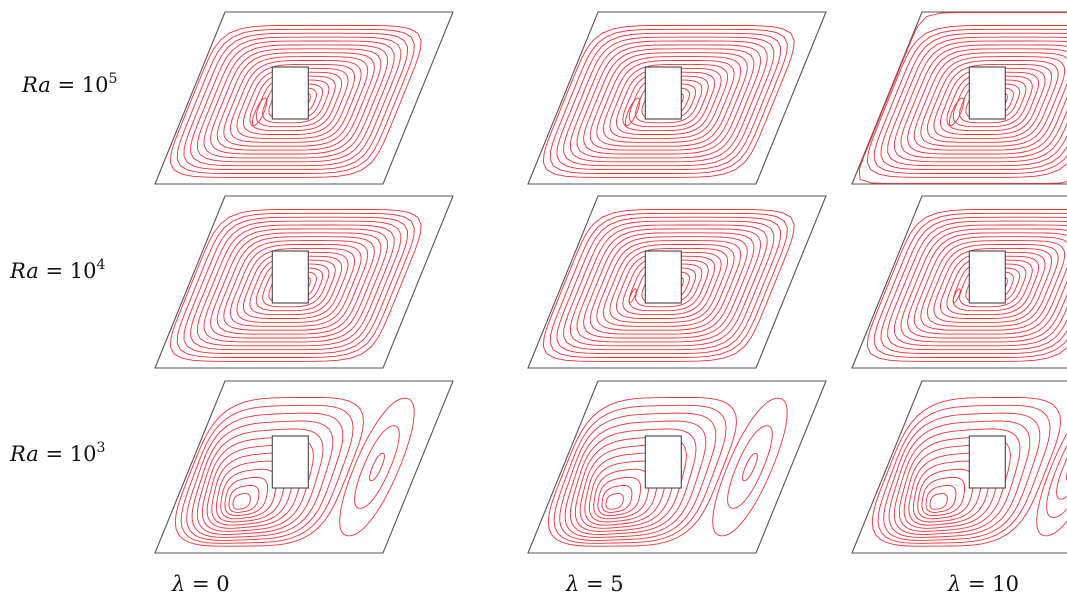  What do you see at coordinates (200, 584) in the screenshot?
I see `column-label-lambda-0: λ = 0` at bounding box center [200, 584].